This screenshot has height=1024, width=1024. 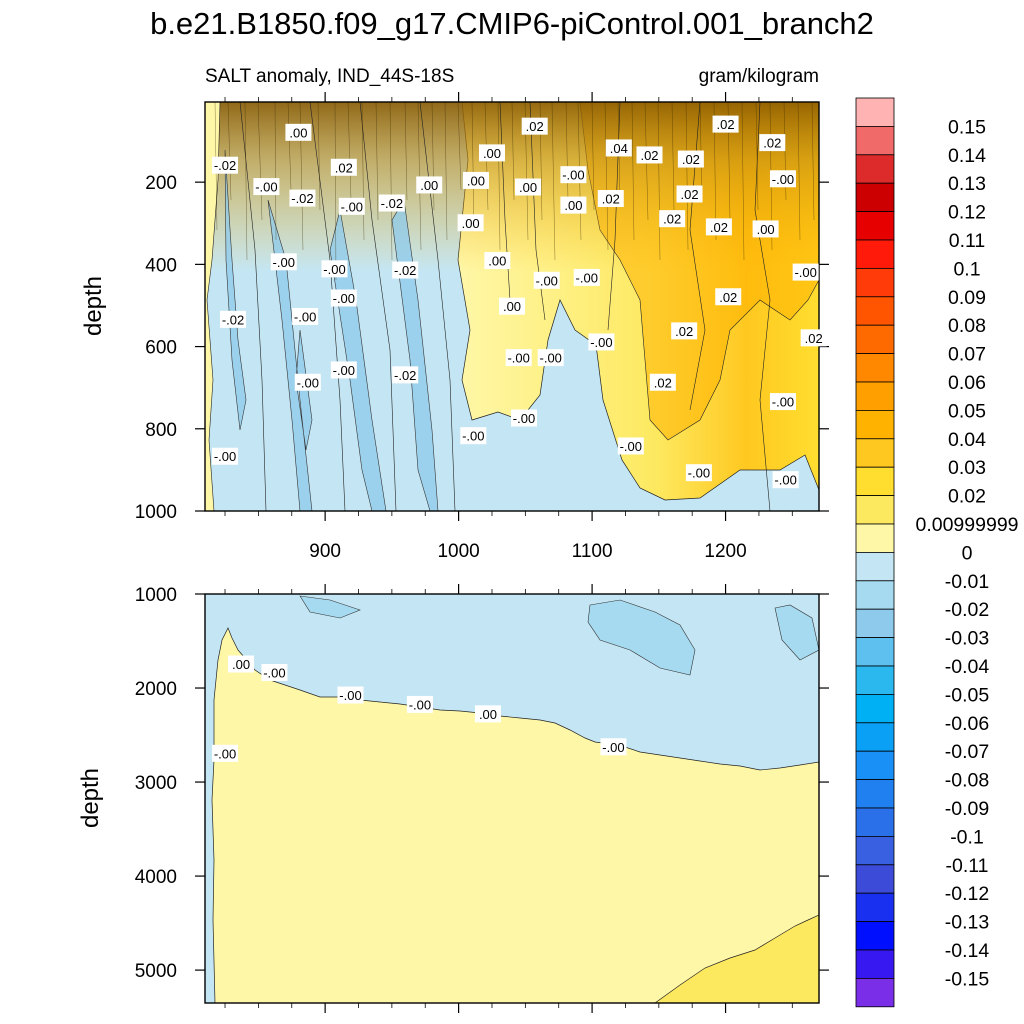 I want to click on colorbar-label: -0.13, so click(x=967, y=923).